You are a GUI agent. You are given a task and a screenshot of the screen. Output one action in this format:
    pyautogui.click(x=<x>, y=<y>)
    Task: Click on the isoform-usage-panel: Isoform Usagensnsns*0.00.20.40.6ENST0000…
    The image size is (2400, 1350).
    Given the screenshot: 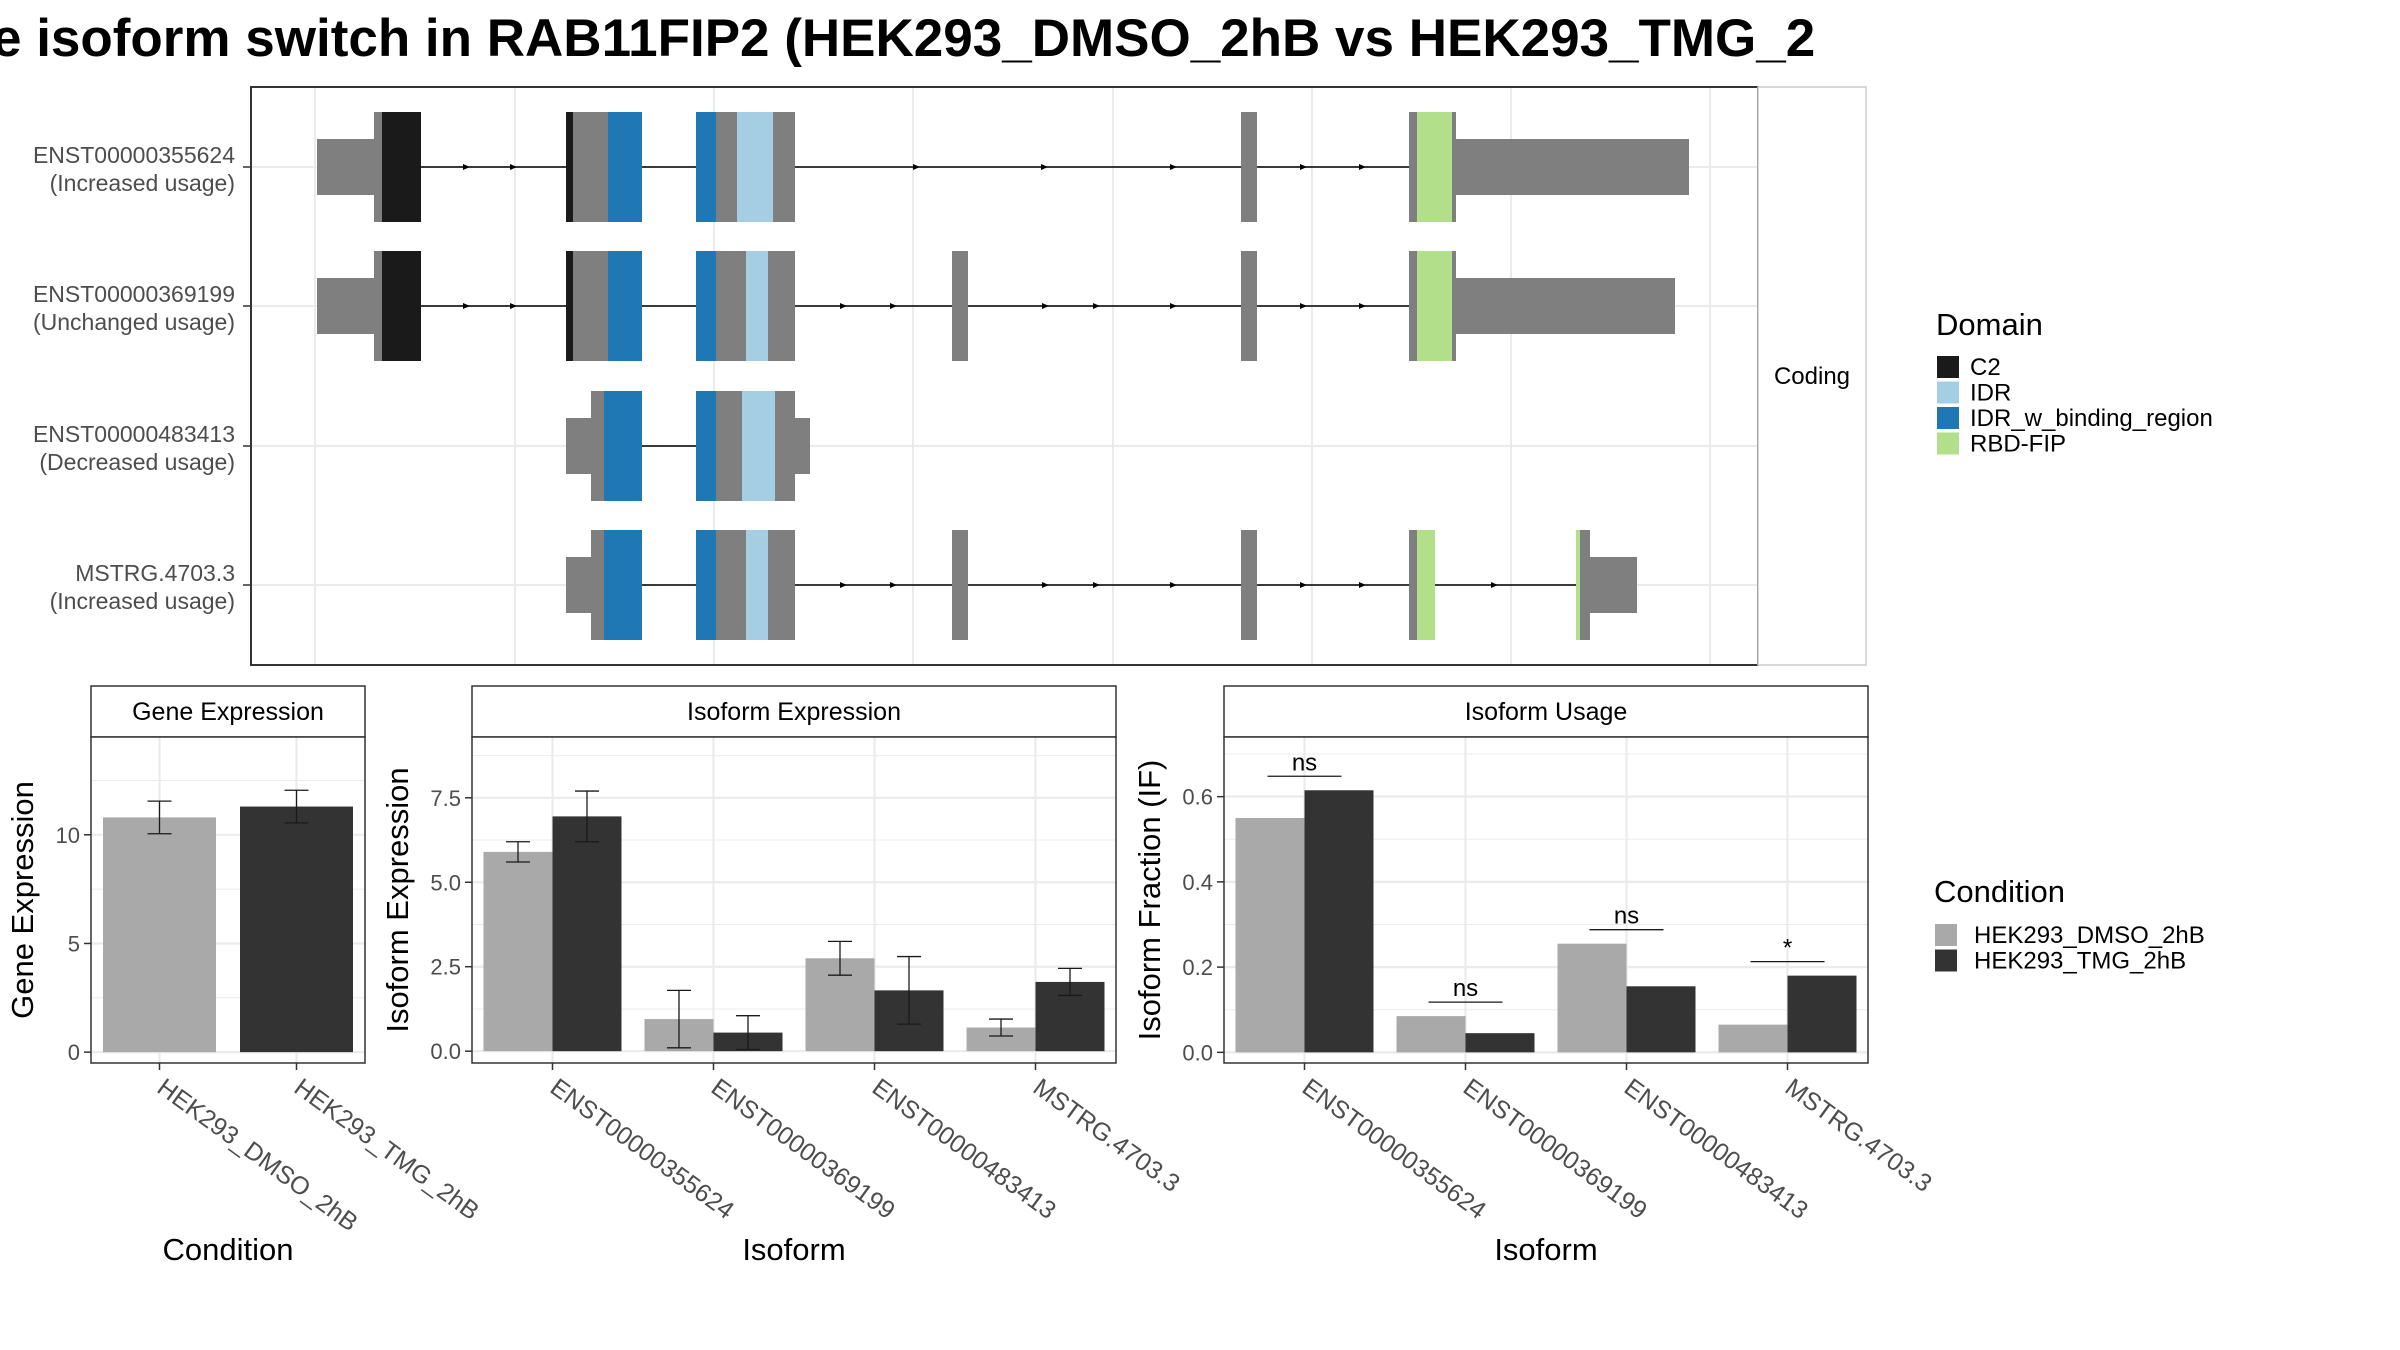 What is the action you would take?
    pyautogui.click(x=1534, y=976)
    